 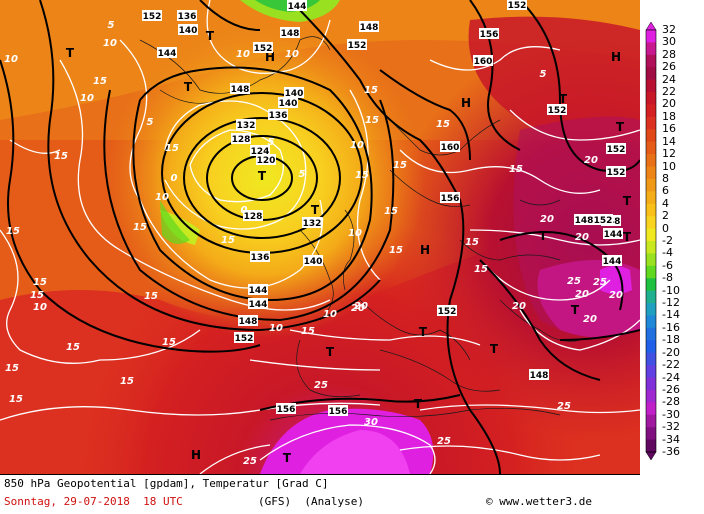 What do you see at coordinates (672, 237) in the screenshot?
I see `color-scale` at bounding box center [672, 237].